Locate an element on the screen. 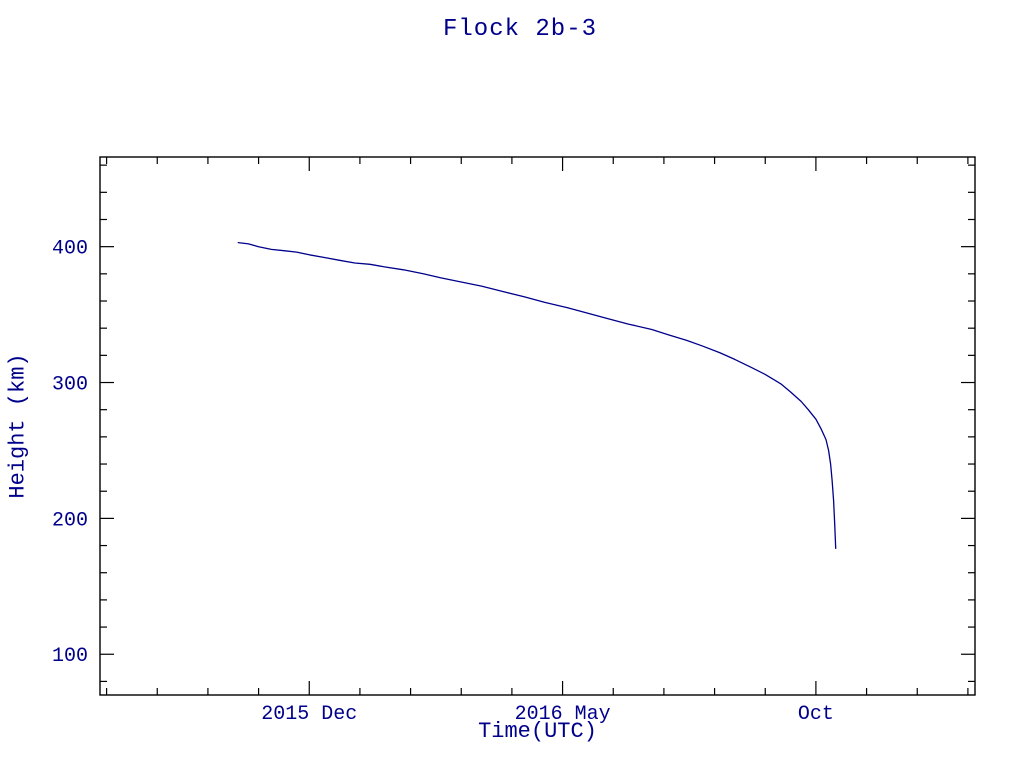 The image size is (1024, 768). svg-text: 100 is located at coordinates (70, 656).